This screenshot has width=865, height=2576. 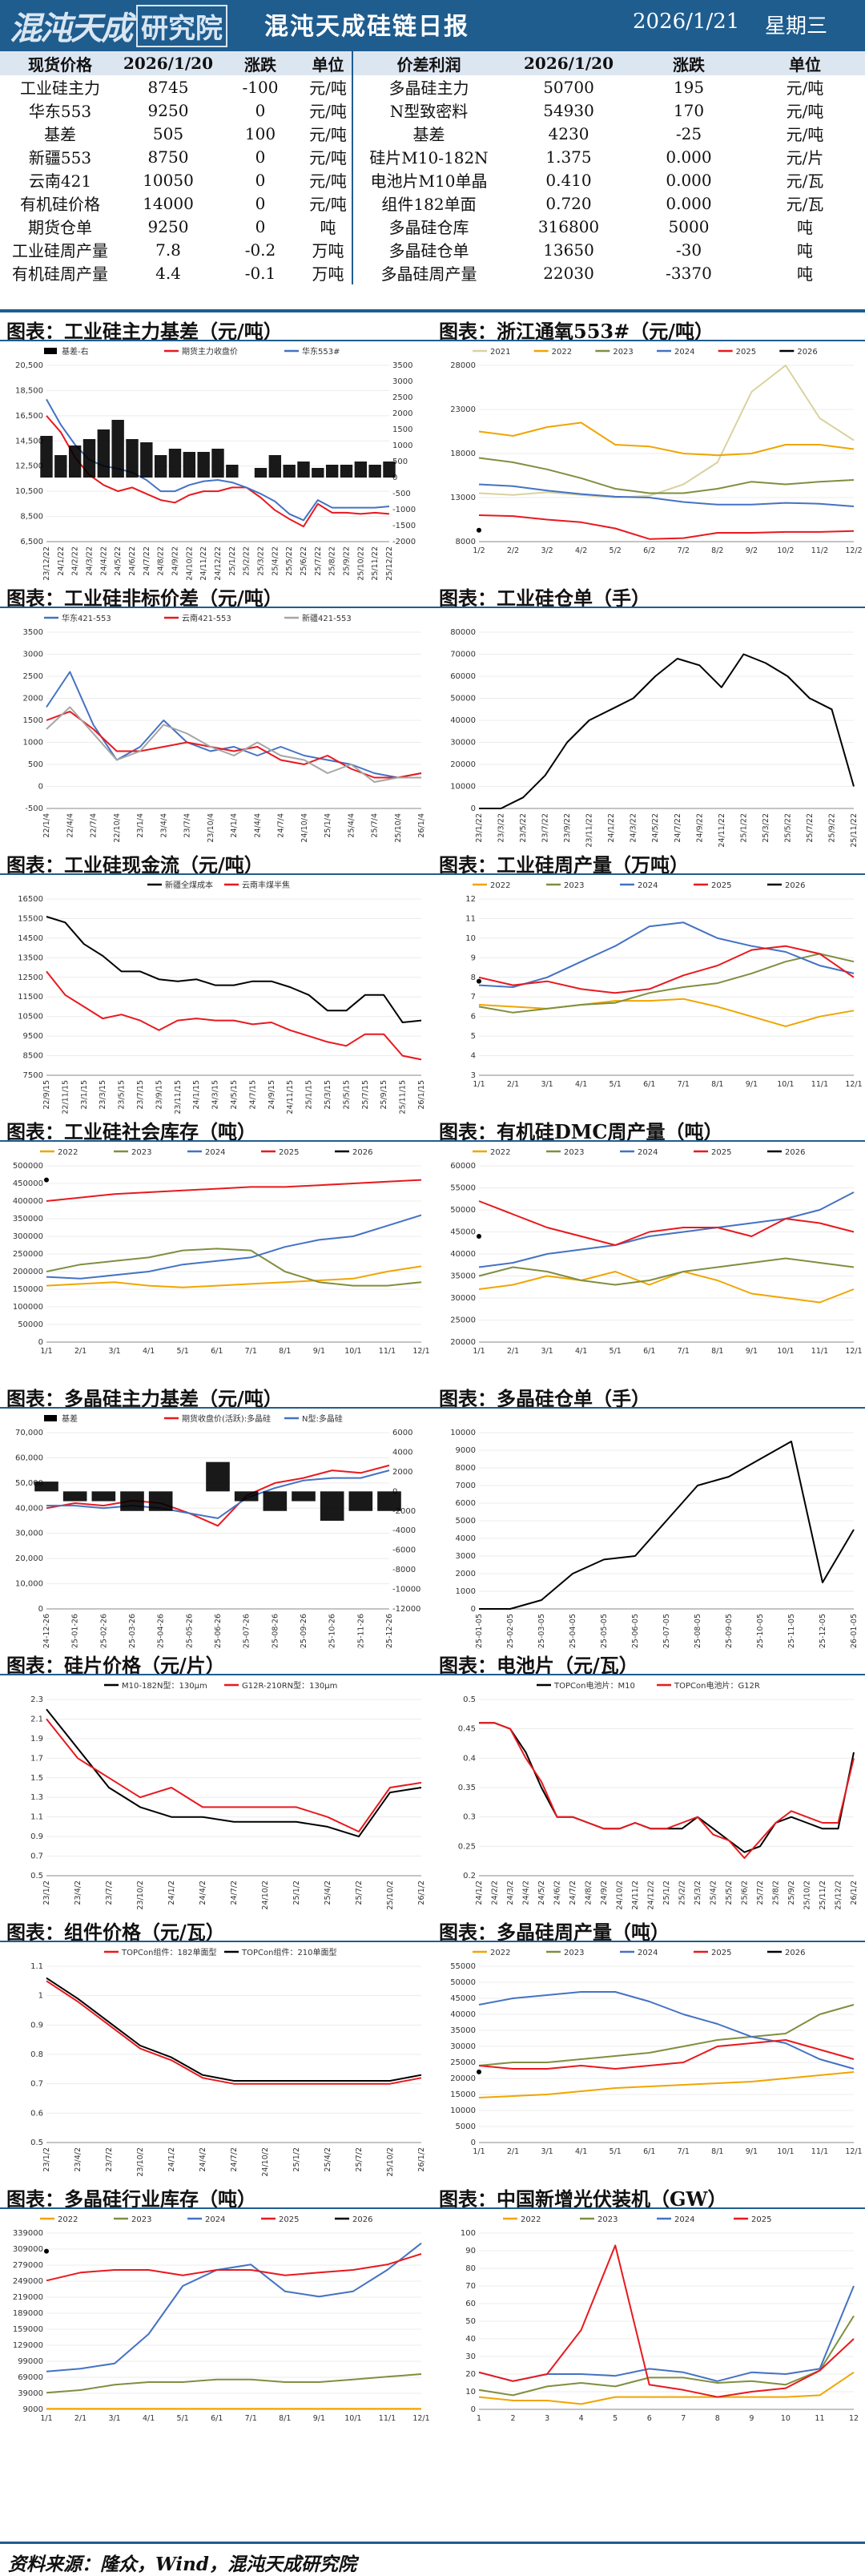 What do you see at coordinates (60, 204) in the screenshot?
I see `table-cell: 有机硅价格` at bounding box center [60, 204].